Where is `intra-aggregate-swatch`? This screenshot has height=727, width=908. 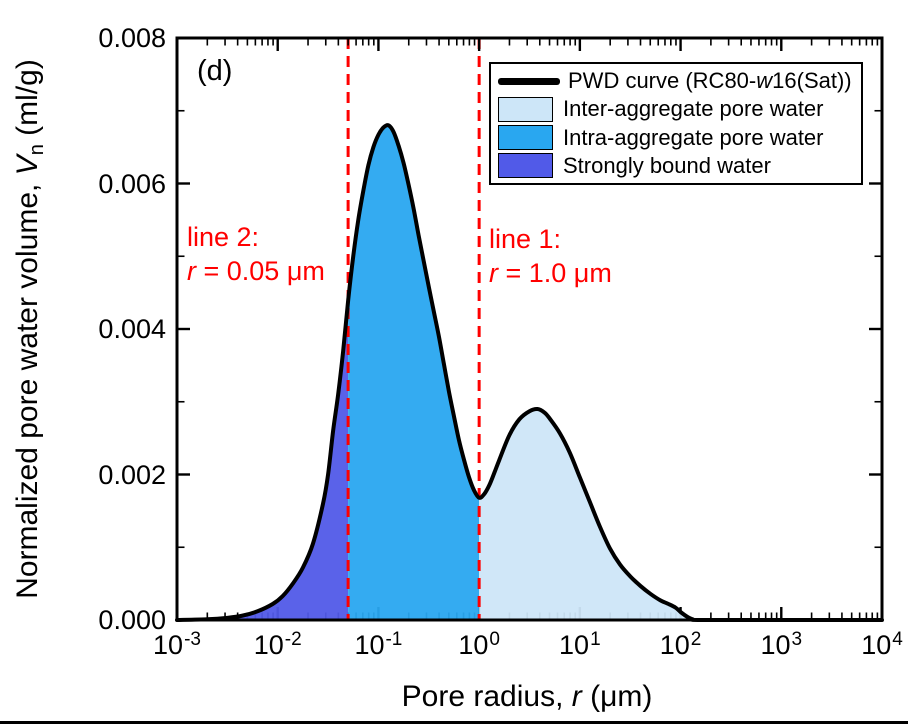
intra-aggregate-swatch is located at coordinates (525, 138).